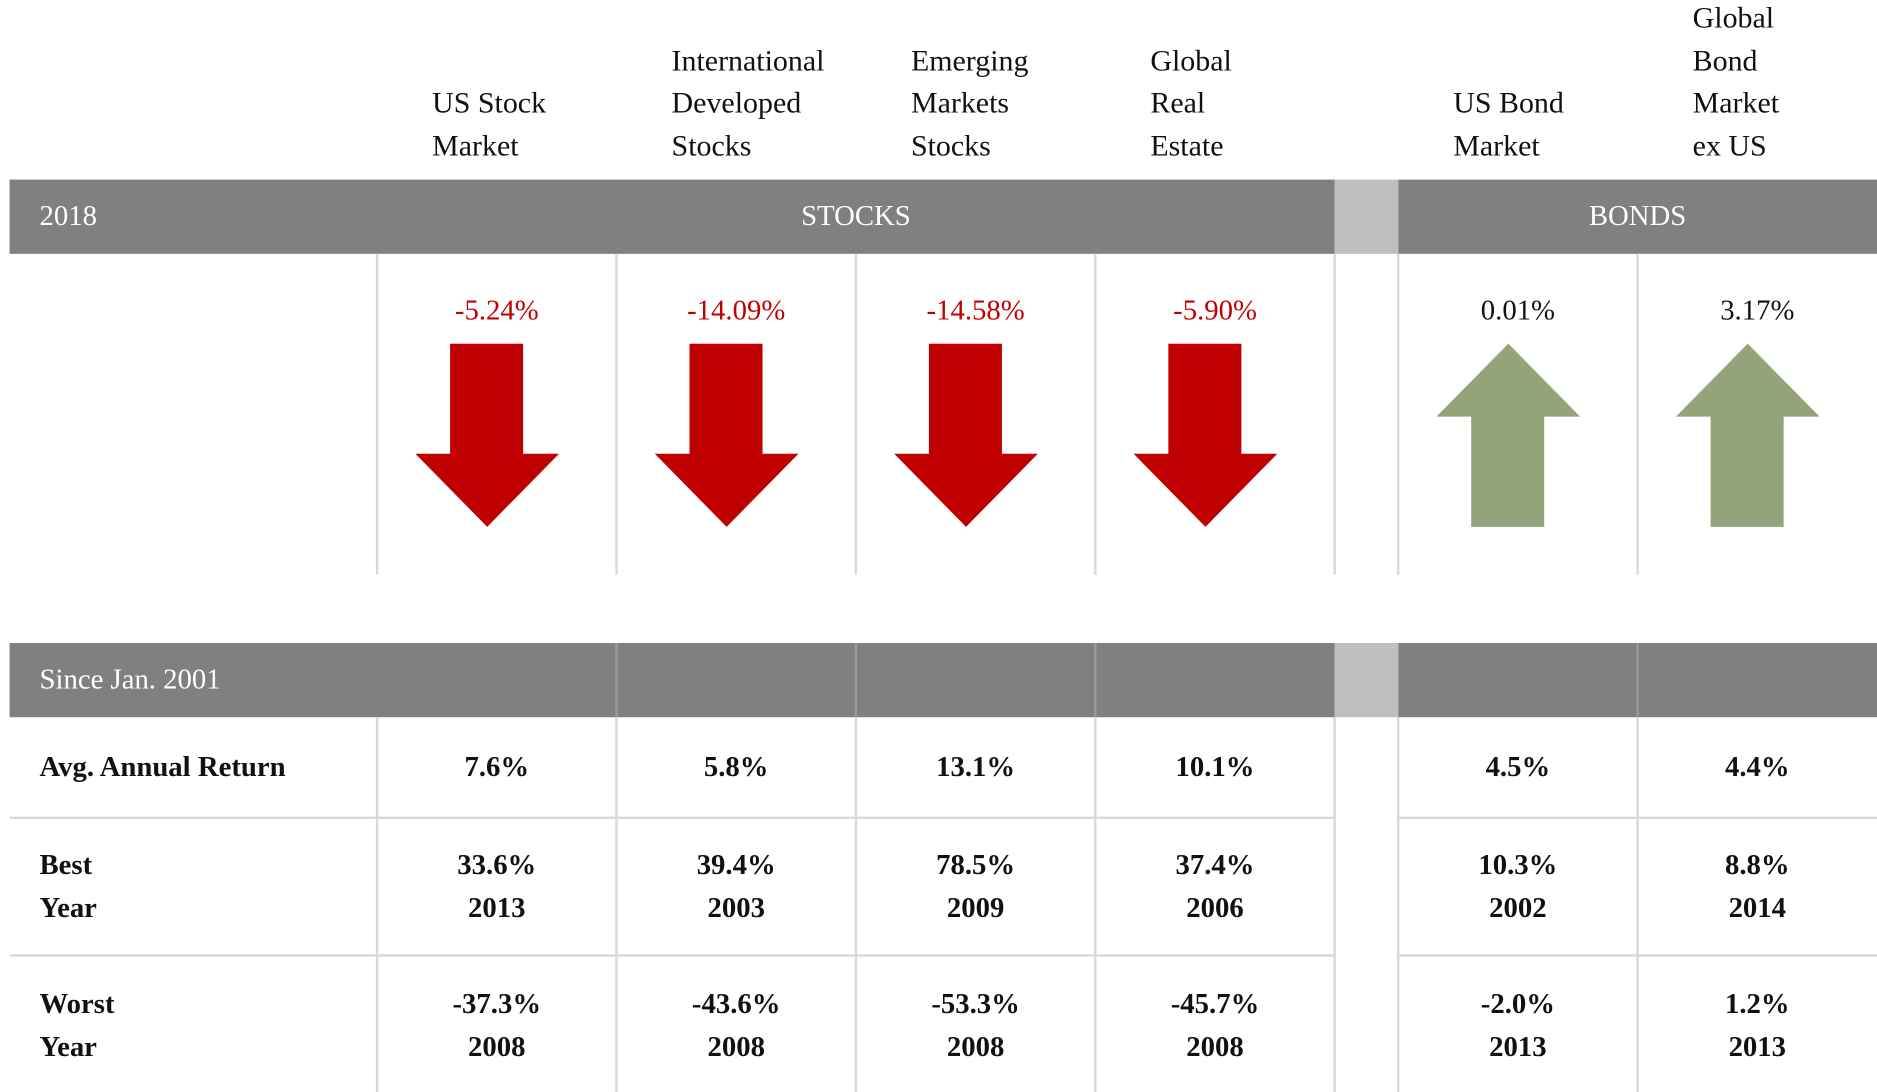 This screenshot has height=1092, width=1877. What do you see at coordinates (1517, 1005) in the screenshot?
I see `table-cell: -2.0%` at bounding box center [1517, 1005].